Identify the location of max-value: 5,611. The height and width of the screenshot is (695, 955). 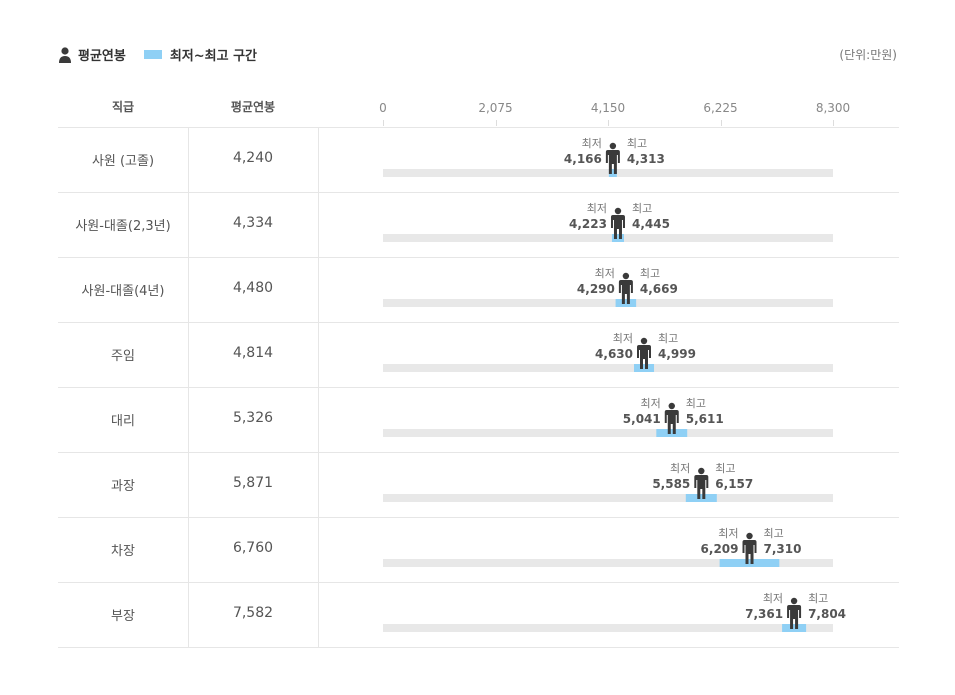
(705, 419).